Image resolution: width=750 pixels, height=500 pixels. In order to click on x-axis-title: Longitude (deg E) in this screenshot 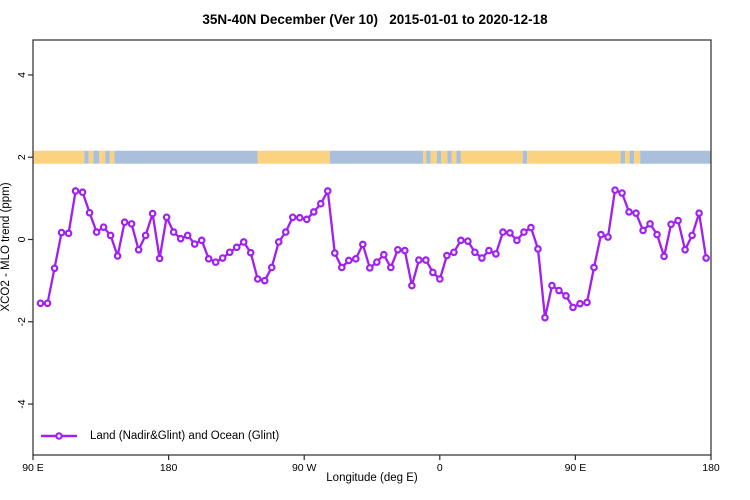, I will do `click(372, 478)`.